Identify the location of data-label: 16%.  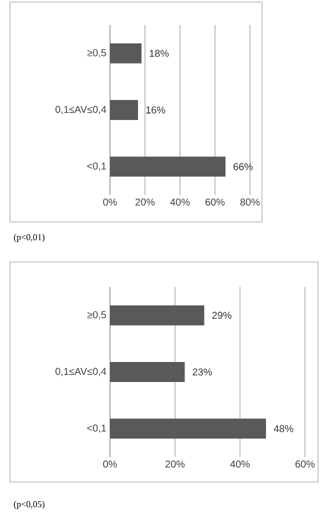
(156, 110).